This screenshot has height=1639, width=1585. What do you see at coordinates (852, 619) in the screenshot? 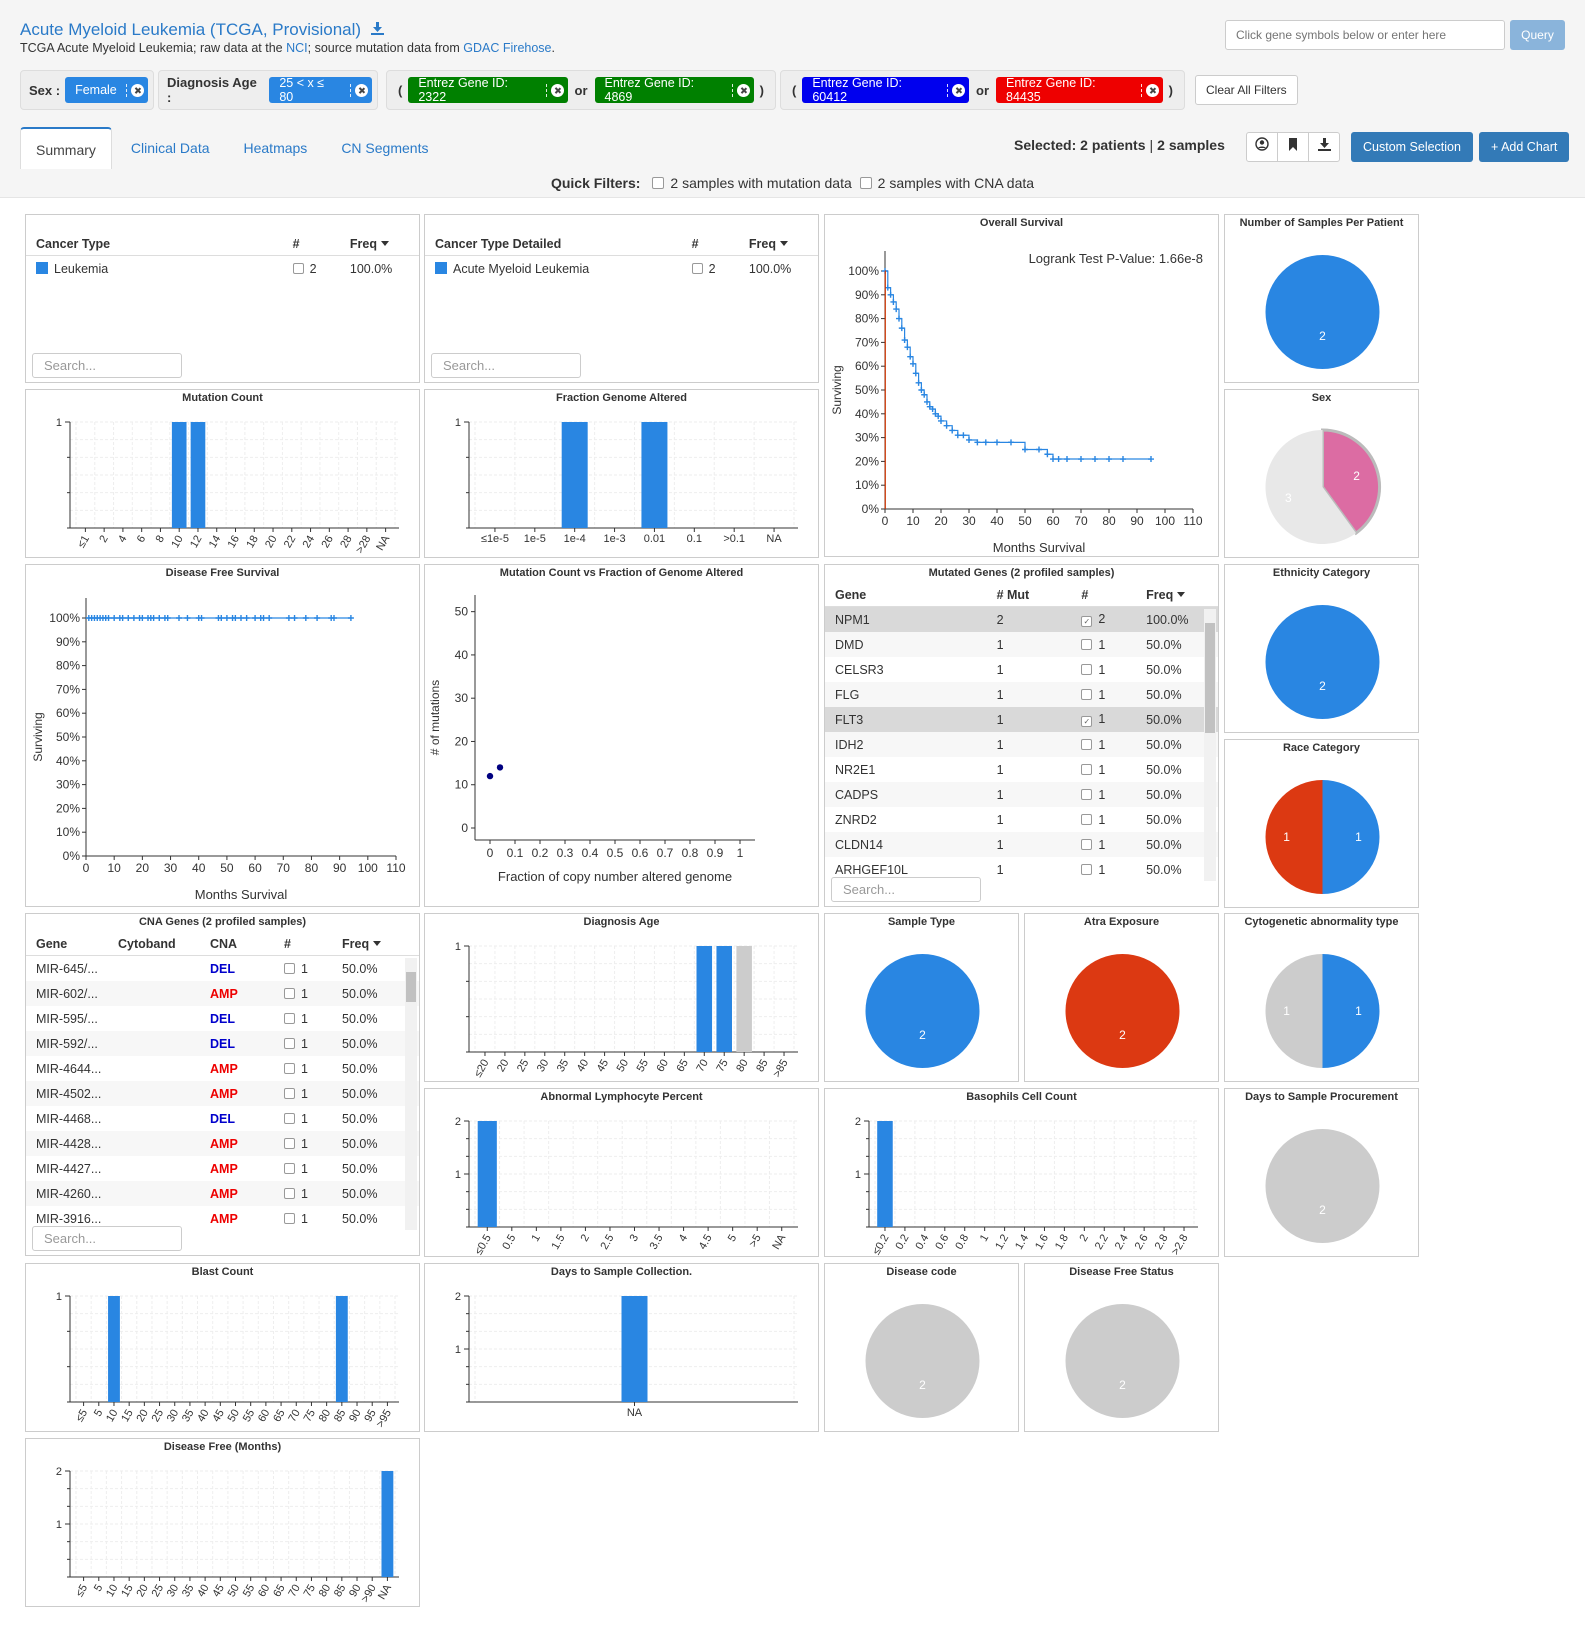
I see `gene-name: NPM1` at bounding box center [852, 619].